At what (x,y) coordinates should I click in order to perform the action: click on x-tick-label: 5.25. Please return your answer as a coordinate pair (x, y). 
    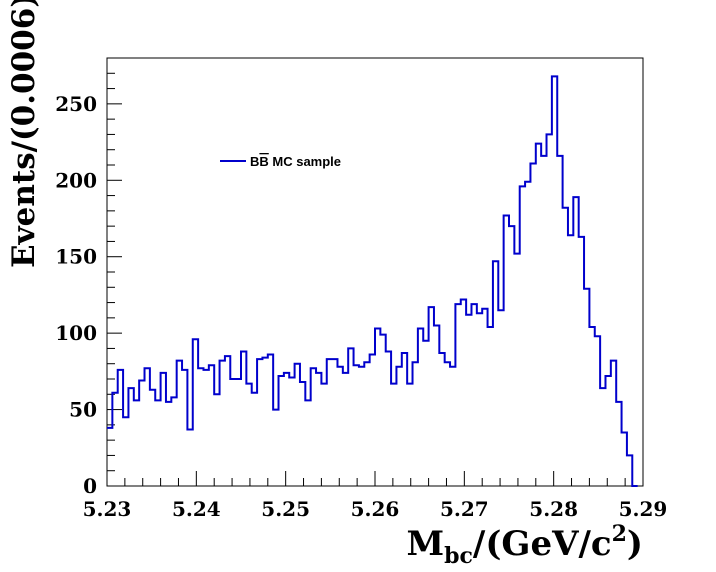
    Looking at the image, I should click on (285, 509).